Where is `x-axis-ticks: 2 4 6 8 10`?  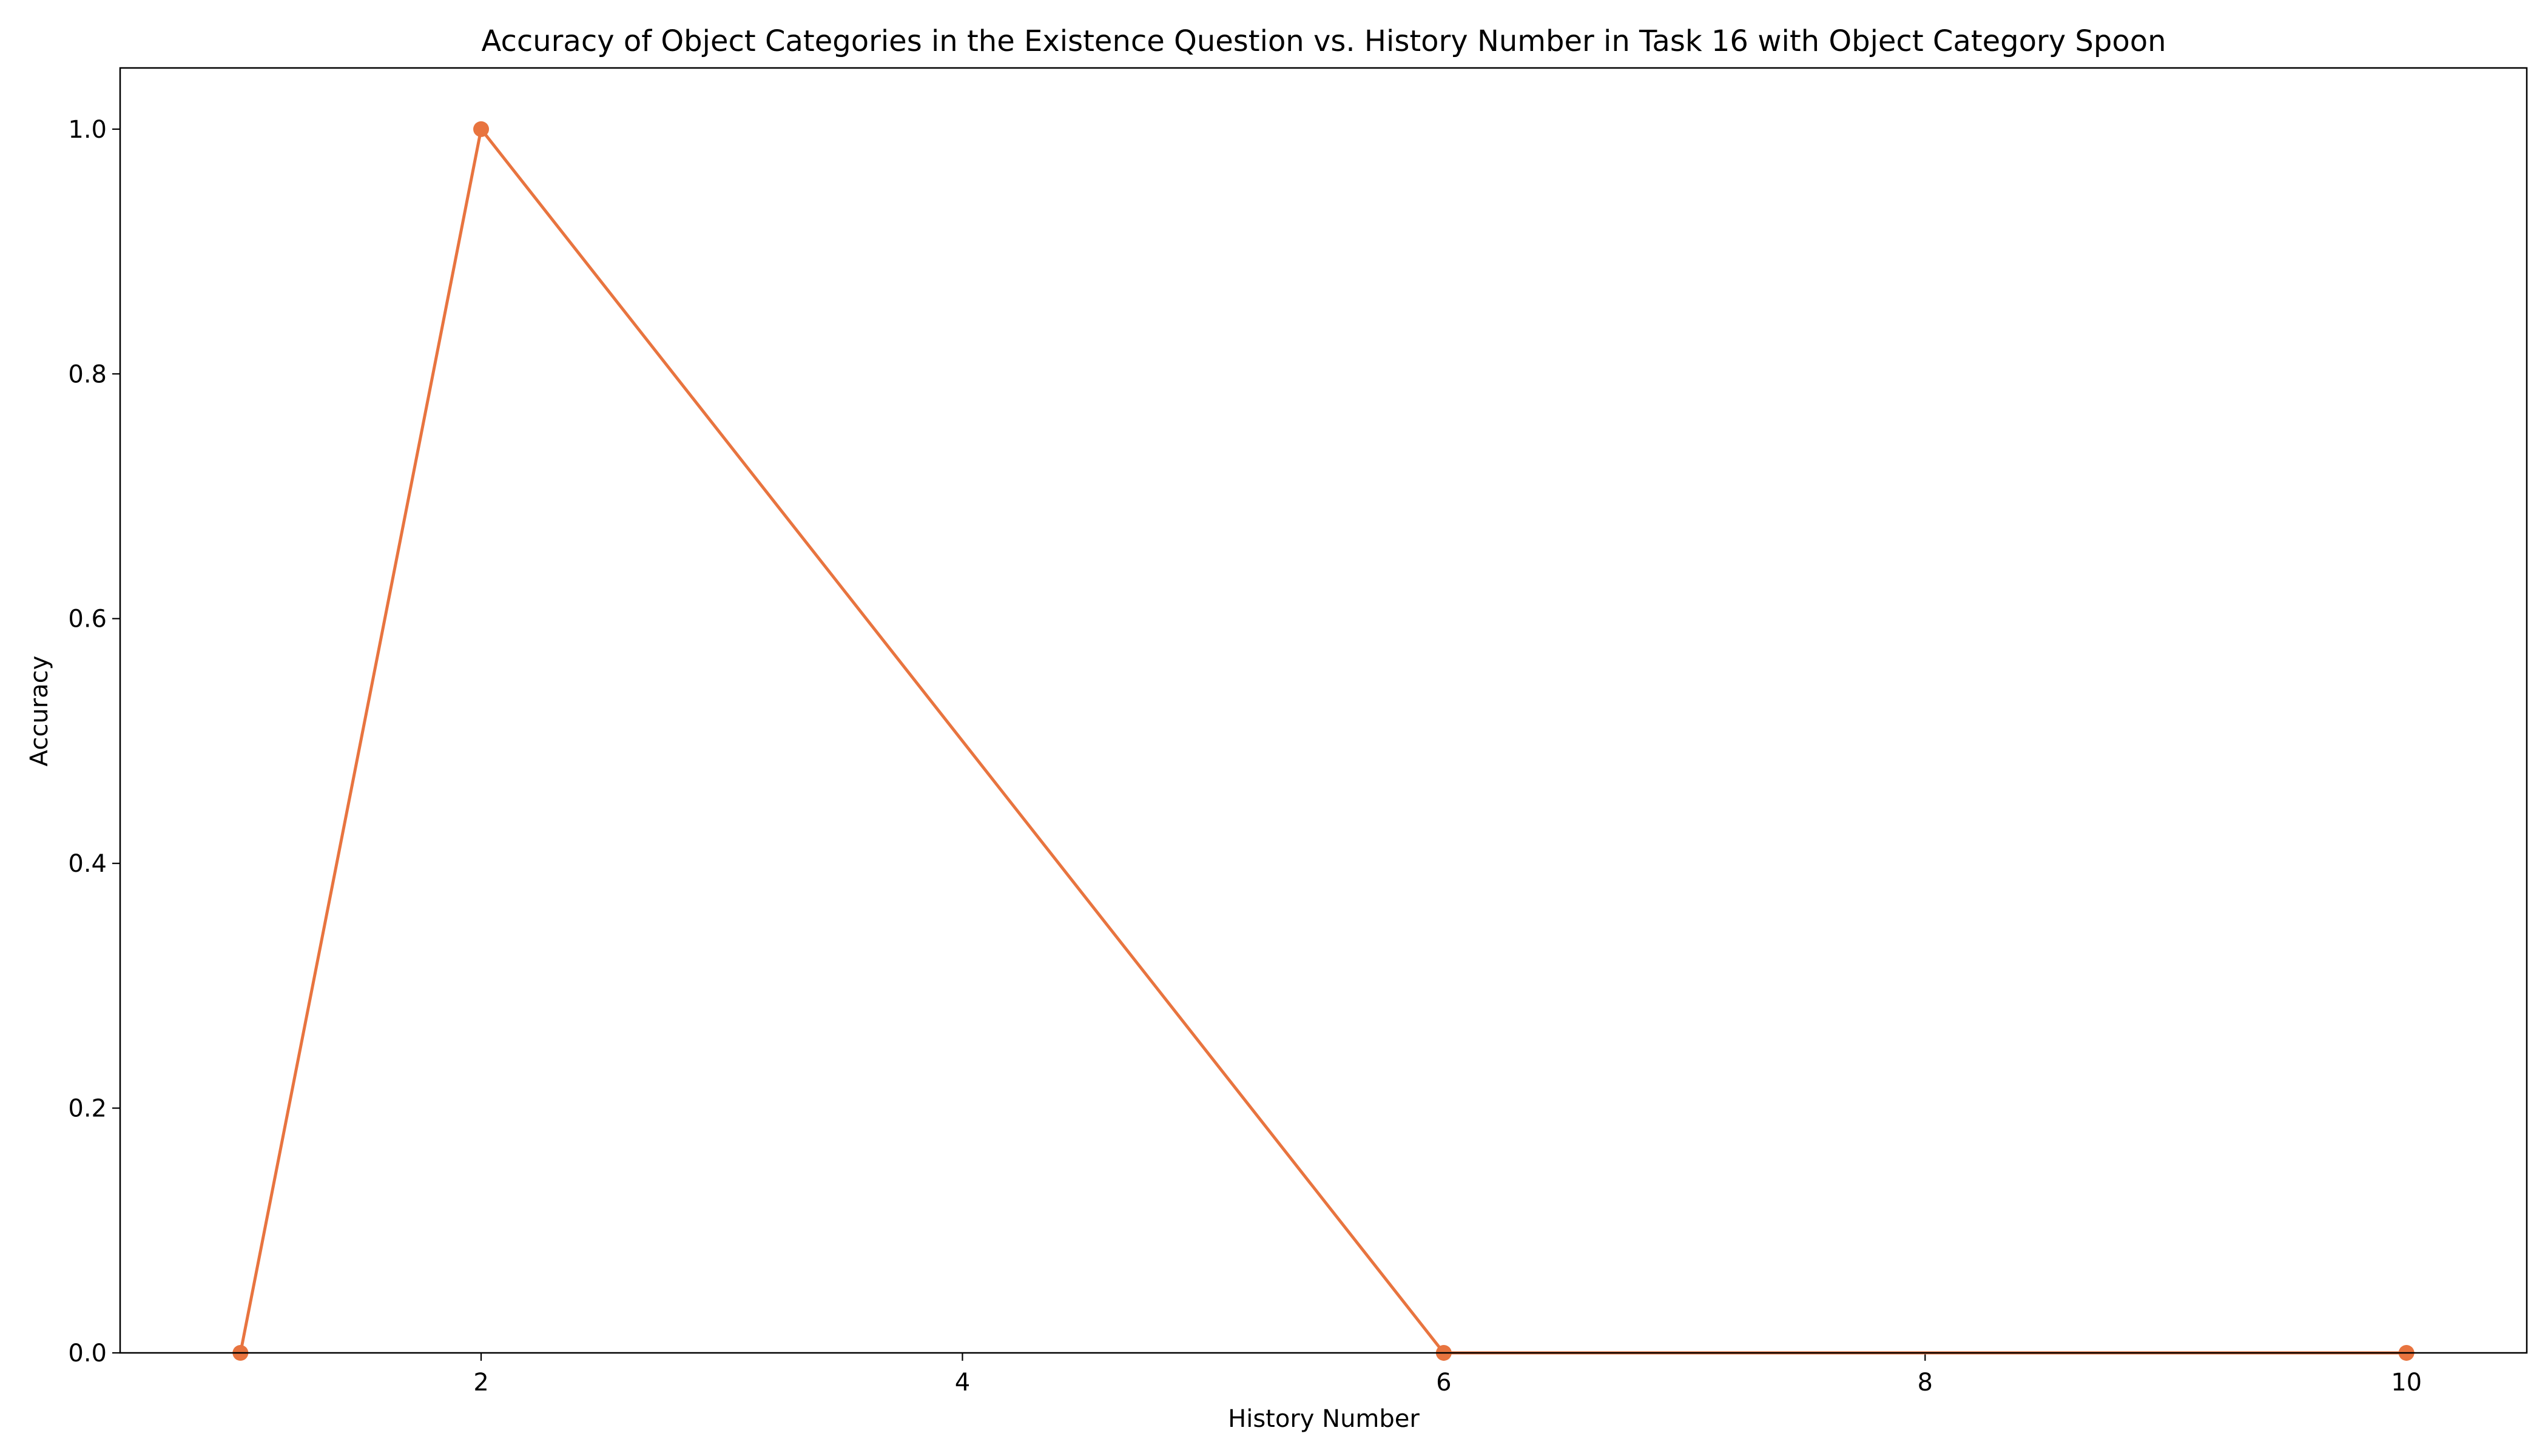
x-axis-ticks: 2 4 6 8 10 is located at coordinates (1447, 1375).